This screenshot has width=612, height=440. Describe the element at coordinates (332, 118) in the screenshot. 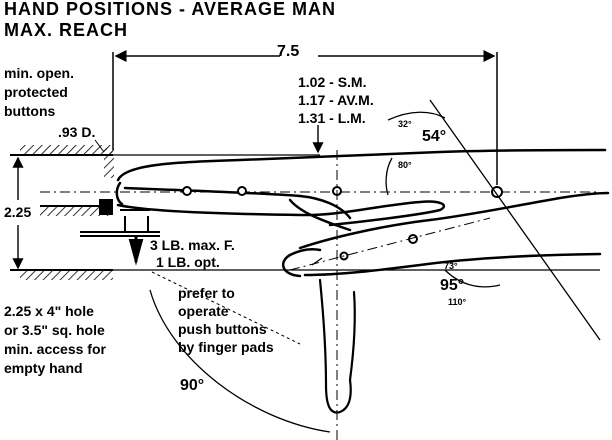

I see `finger-width-large: 1.31 - L.M.` at that location.